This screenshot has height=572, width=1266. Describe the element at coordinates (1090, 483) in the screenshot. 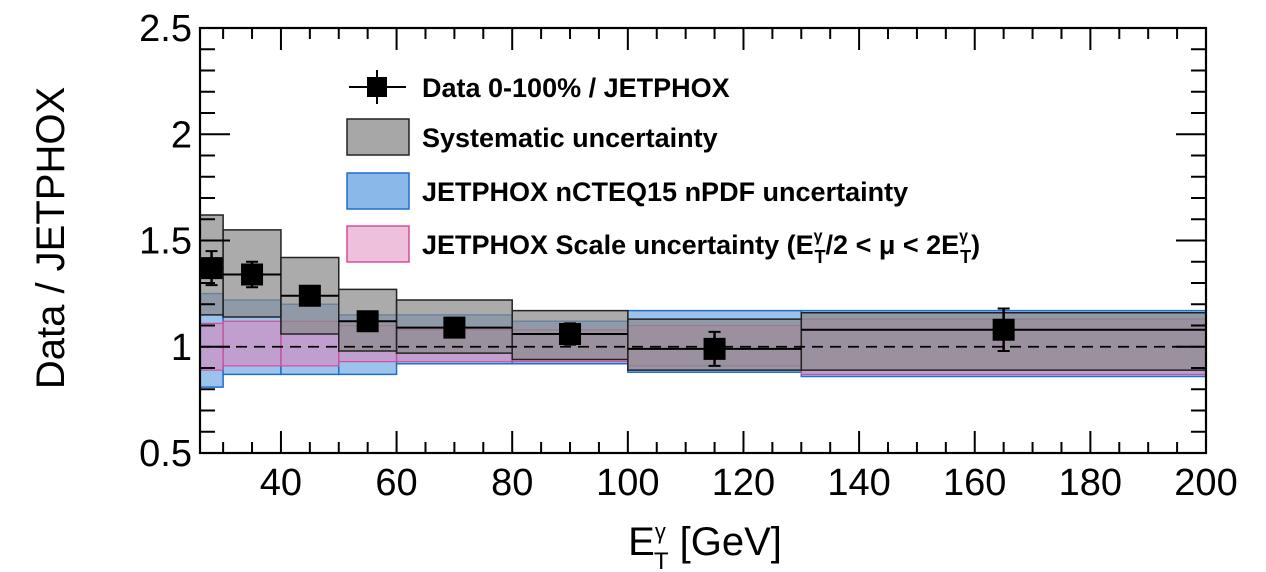

I see `x-tick-label-180: 180` at that location.